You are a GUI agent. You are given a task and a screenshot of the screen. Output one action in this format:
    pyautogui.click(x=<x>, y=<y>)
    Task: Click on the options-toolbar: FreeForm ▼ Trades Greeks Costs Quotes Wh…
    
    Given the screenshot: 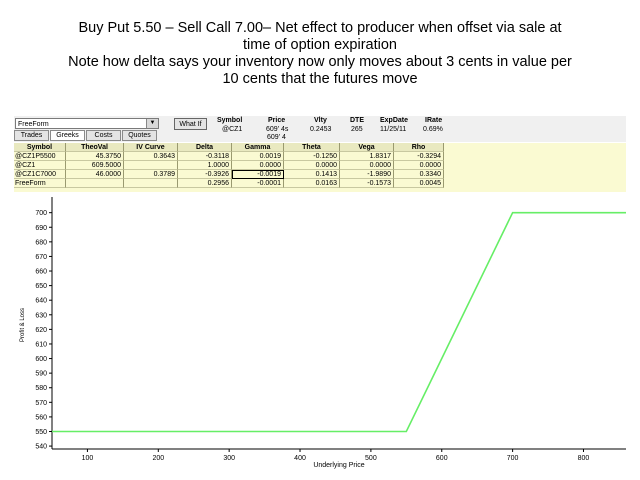 What is the action you would take?
    pyautogui.click(x=320, y=129)
    